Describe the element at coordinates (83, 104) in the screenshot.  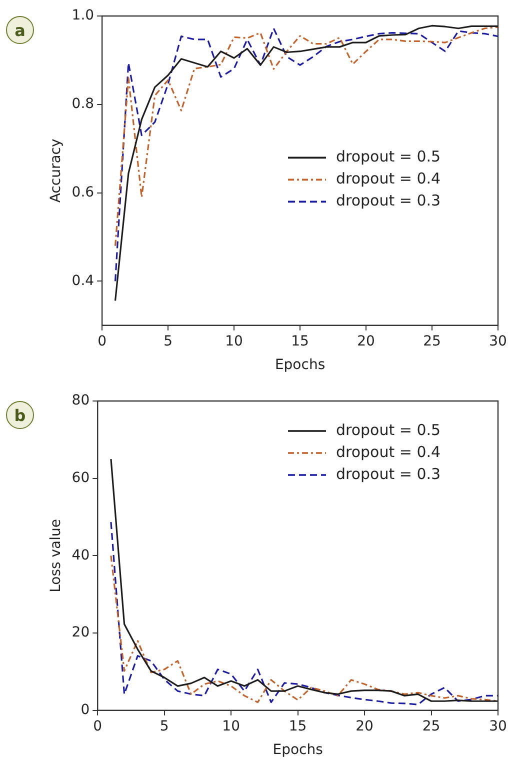
I see `y-tick-label: 0.8` at that location.